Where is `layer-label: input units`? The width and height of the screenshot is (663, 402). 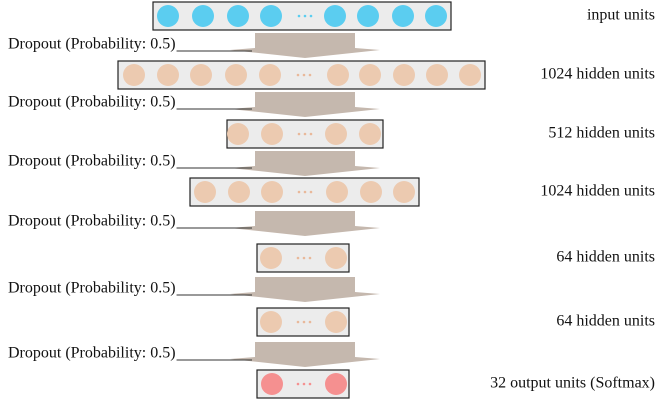 layer-label: input units is located at coordinates (621, 15).